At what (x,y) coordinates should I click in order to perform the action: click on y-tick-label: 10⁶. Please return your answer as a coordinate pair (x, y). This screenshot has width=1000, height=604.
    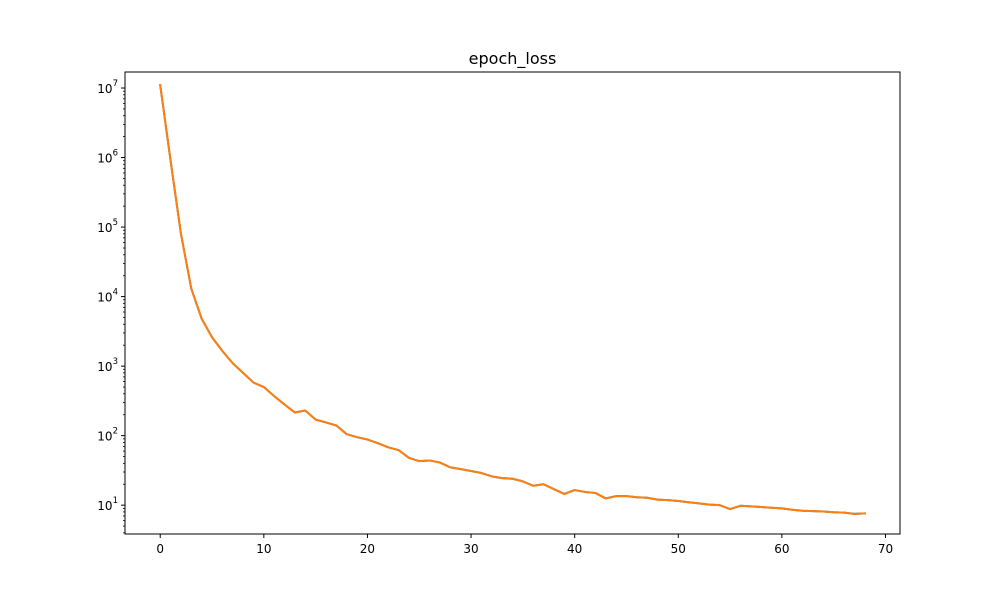
    Looking at the image, I should click on (107, 157).